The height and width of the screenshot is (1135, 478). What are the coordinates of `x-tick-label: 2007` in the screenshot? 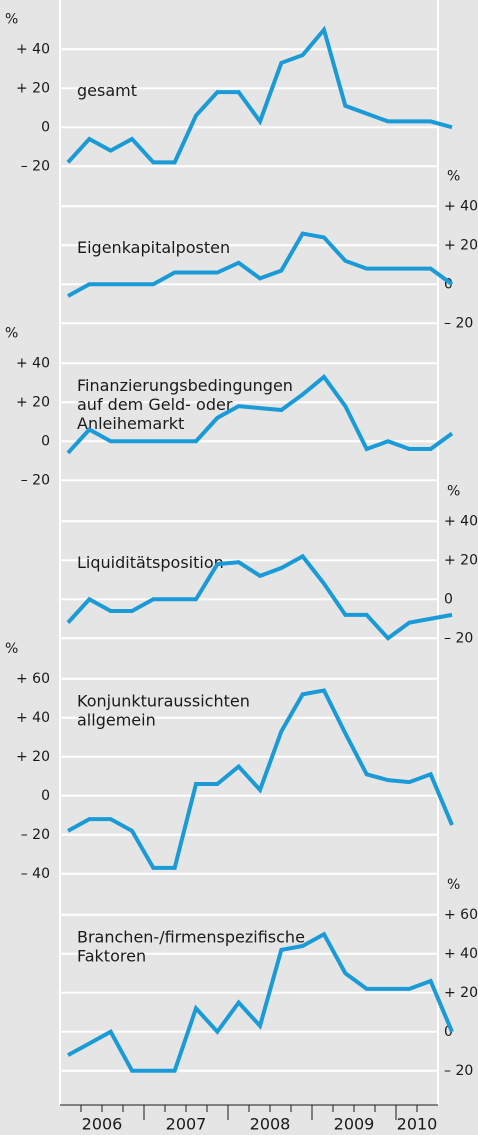 It's located at (186, 1124).